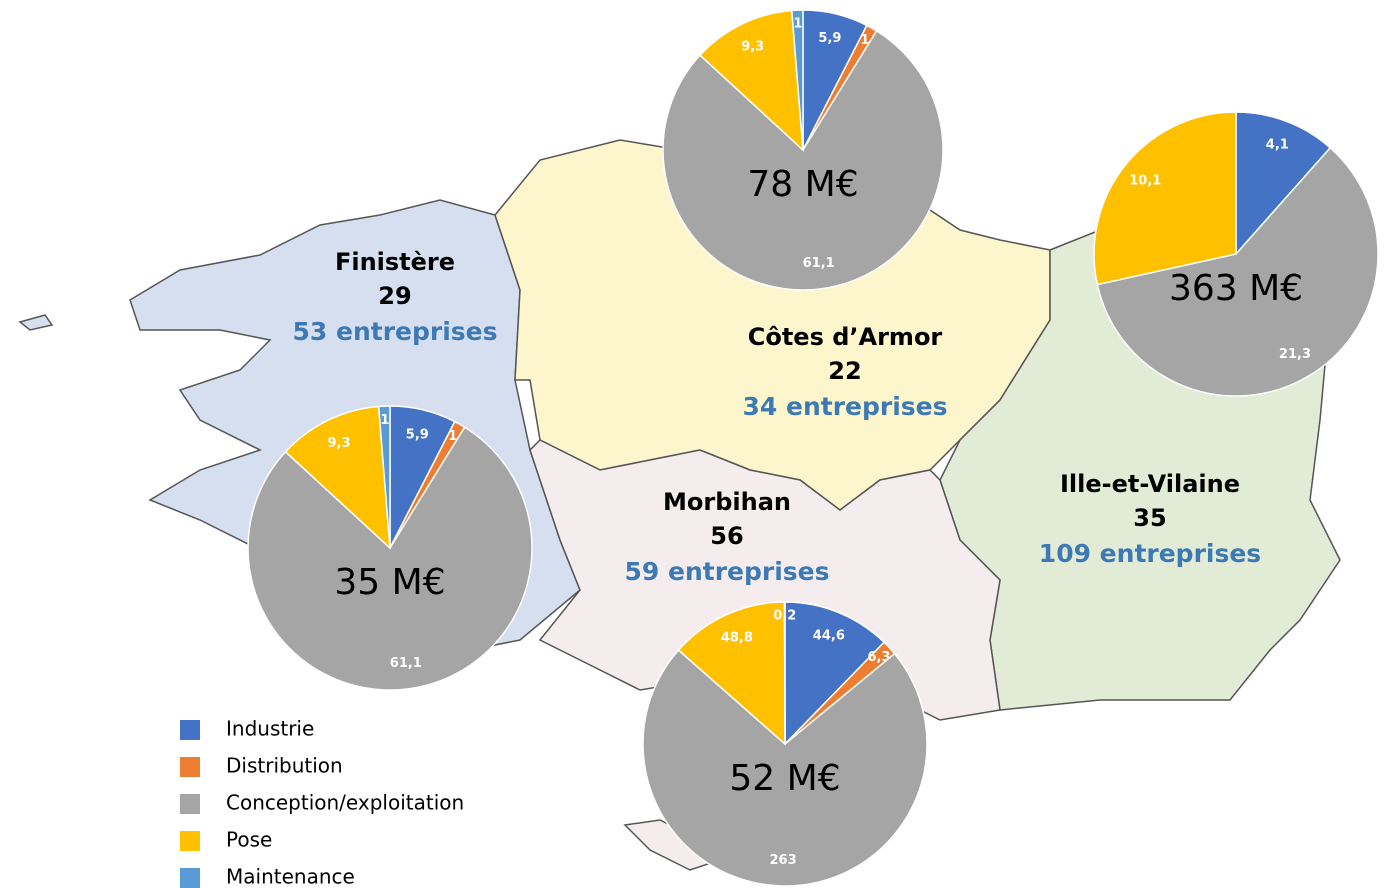 This screenshot has height=888, width=1386. Describe the element at coordinates (36, 322) in the screenshot. I see `island` at that location.